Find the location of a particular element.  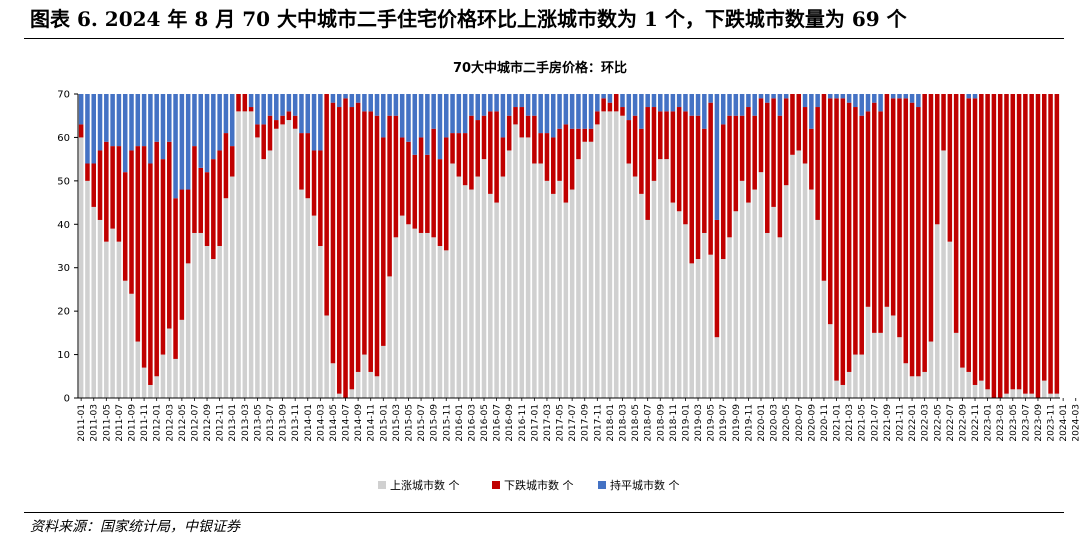

x-tick-label: 2023-01 is located at coordinates (989, 423).